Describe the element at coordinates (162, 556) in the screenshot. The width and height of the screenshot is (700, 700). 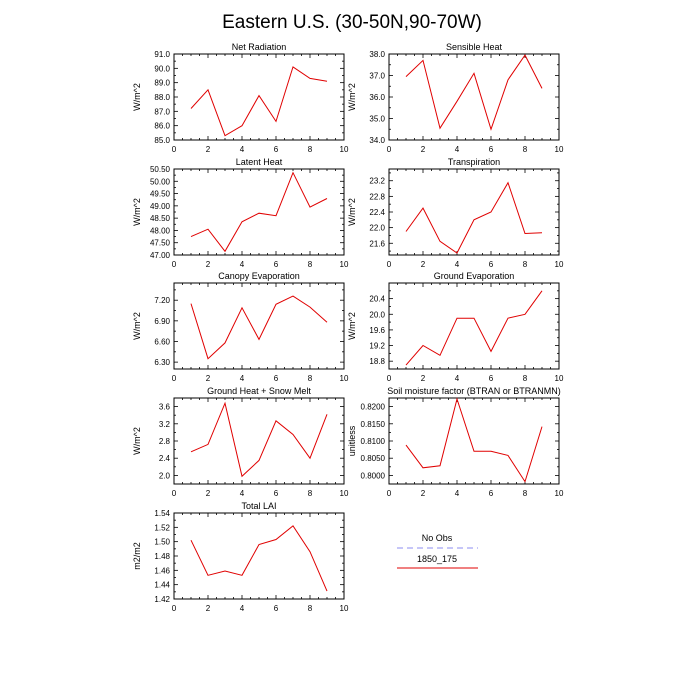
I see `y-tick-label: 1.48` at that location.